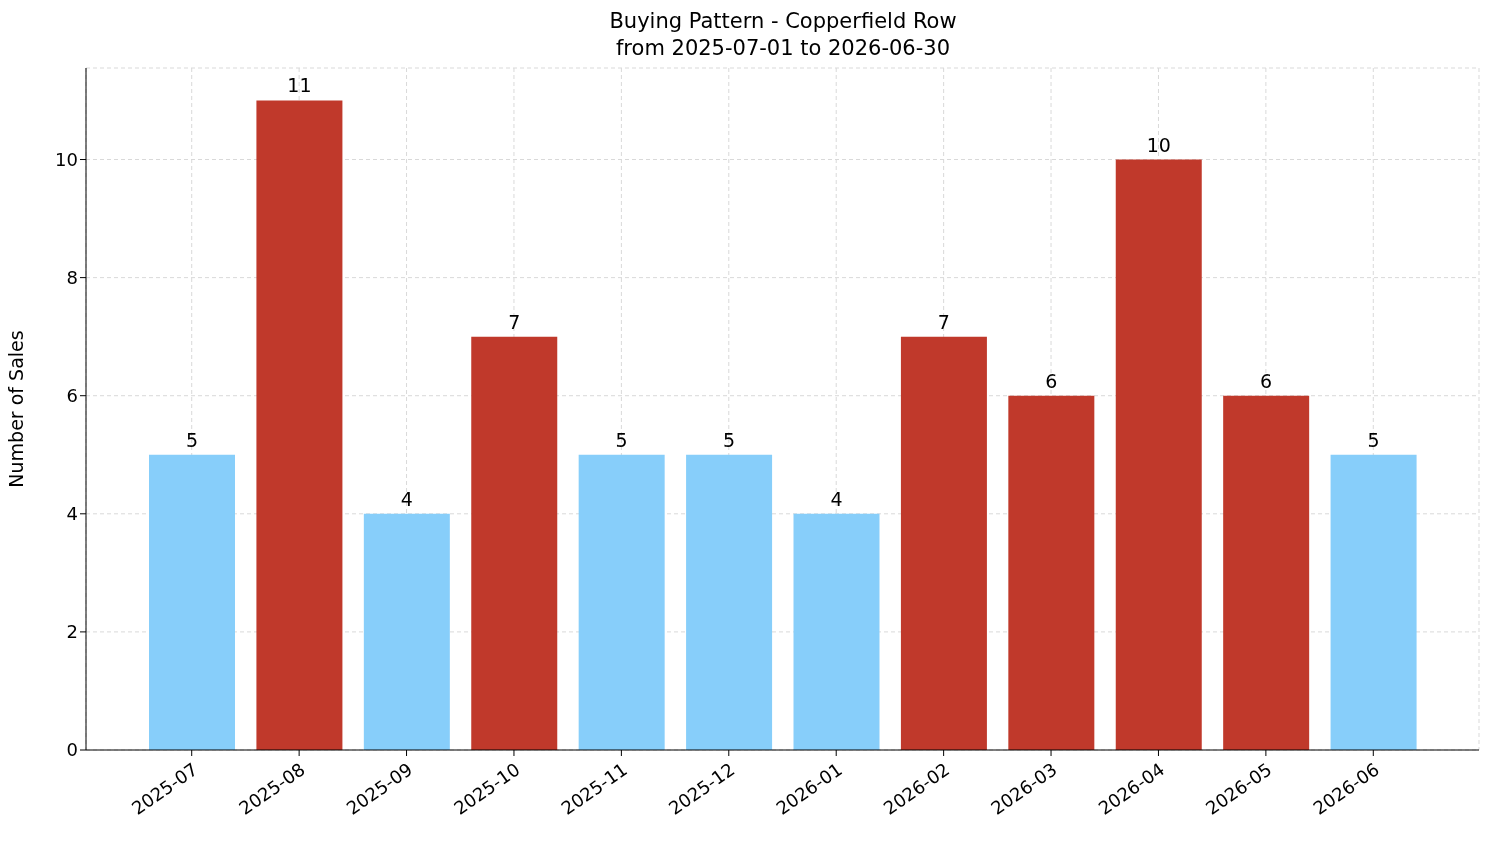  What do you see at coordinates (72, 514) in the screenshot?
I see `y-tick-label: 4` at bounding box center [72, 514].